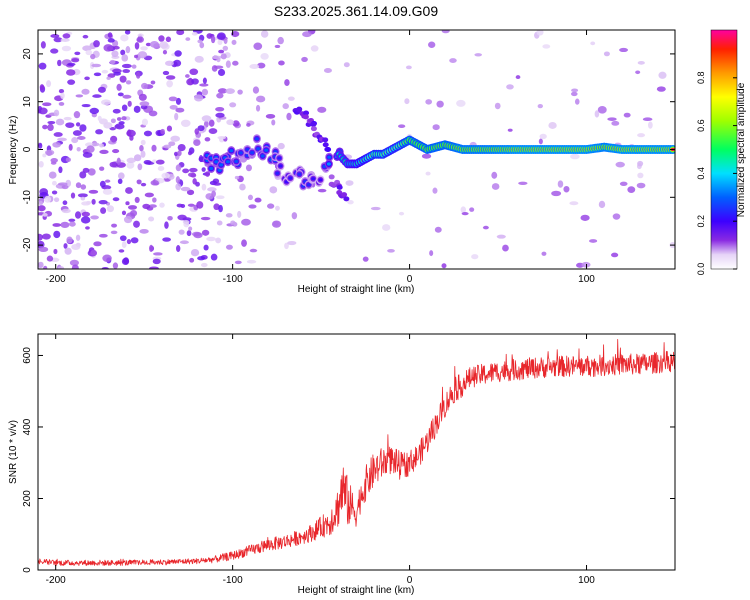  Describe the element at coordinates (27, 197) in the screenshot. I see `spectrogram-y-tick-label: -10` at that location.